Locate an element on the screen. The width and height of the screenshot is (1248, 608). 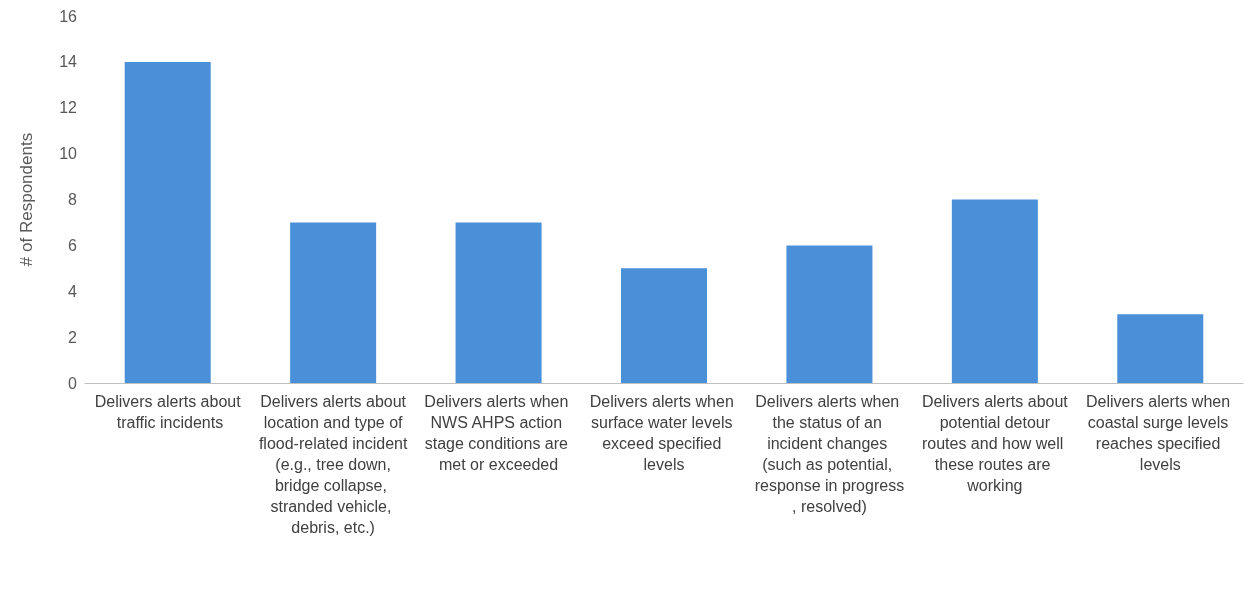
x-tick-label: Delivers alerts about potential detour routes and how well these routes are working is located at coordinates (995, 443).